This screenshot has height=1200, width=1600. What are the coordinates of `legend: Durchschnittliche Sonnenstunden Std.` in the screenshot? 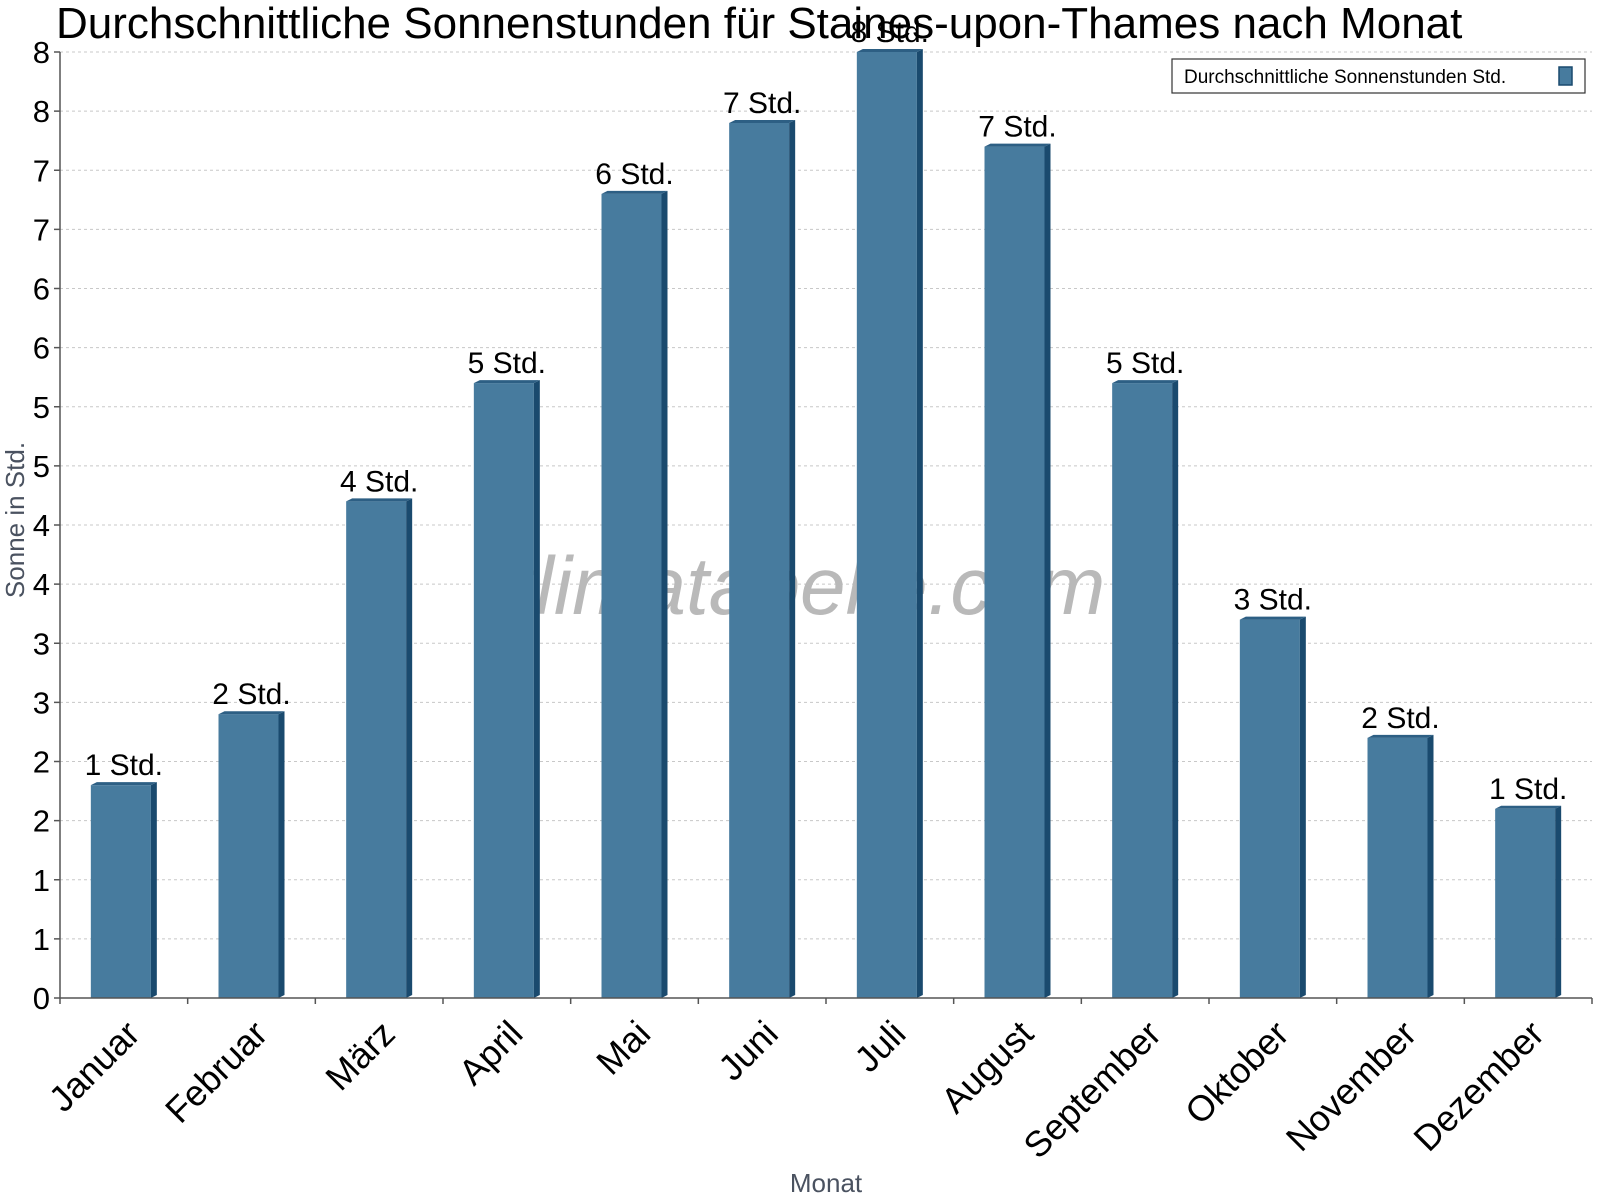 It's located at (1378, 76).